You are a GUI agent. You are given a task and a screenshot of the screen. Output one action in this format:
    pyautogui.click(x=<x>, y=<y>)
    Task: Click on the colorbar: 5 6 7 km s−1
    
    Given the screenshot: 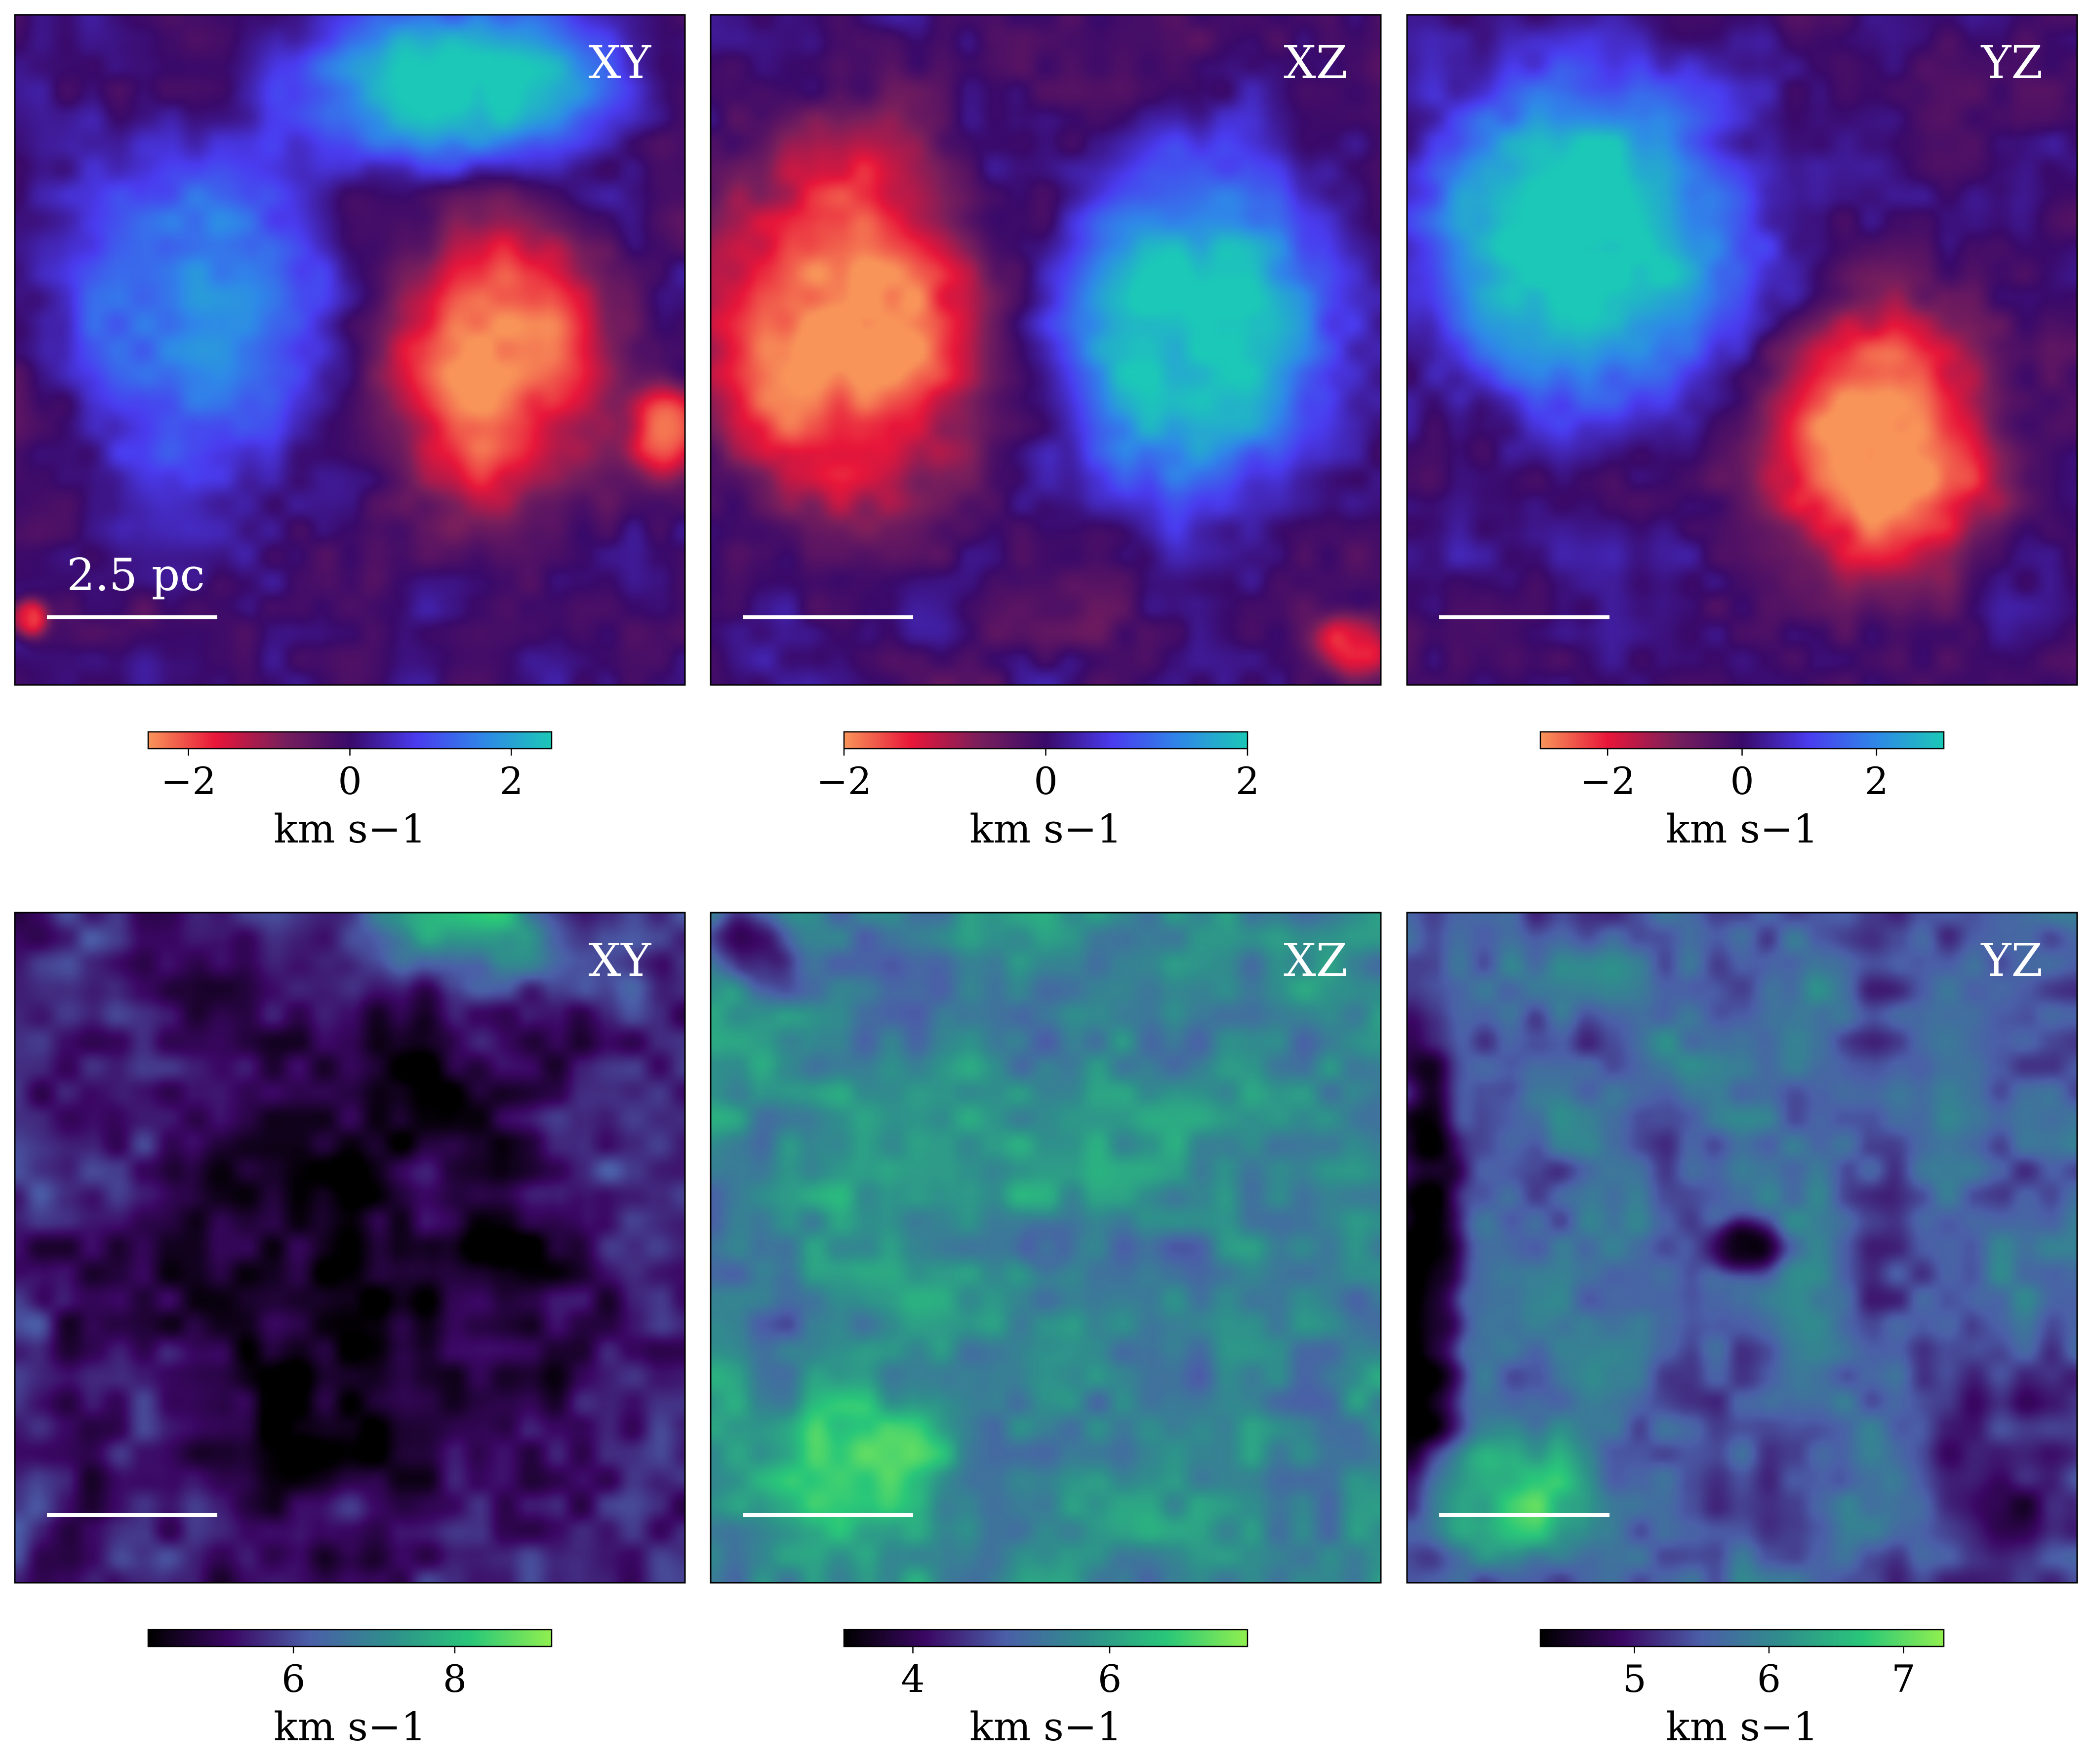 What is the action you would take?
    pyautogui.click(x=1742, y=1689)
    